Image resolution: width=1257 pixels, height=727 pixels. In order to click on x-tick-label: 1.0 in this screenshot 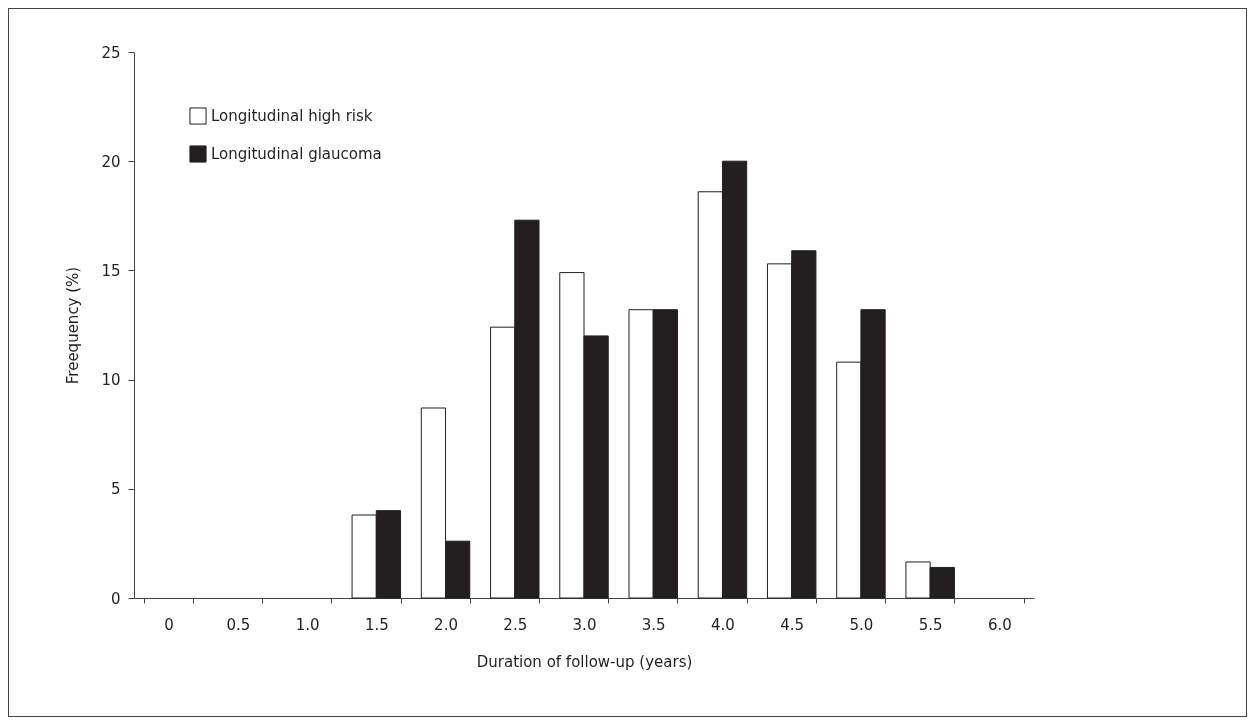, I will do `click(307, 624)`.